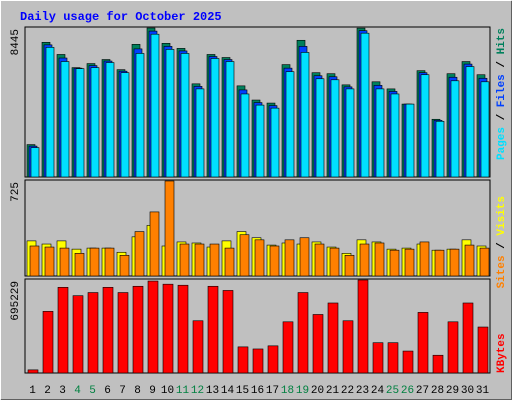 This screenshot has height=400, width=512. I want to click on x-tick-label: 31, so click(483, 391).